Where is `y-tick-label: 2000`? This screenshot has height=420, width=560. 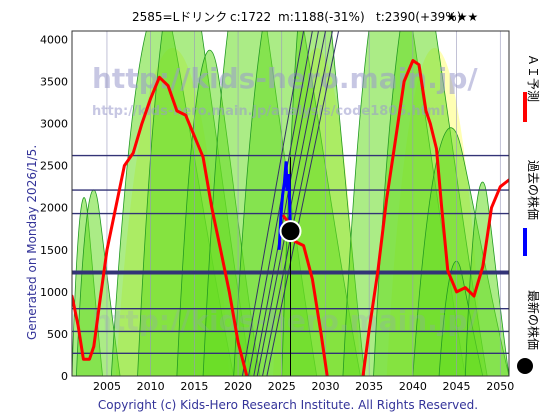 y-tick-label: 2000 is located at coordinates (54, 208).